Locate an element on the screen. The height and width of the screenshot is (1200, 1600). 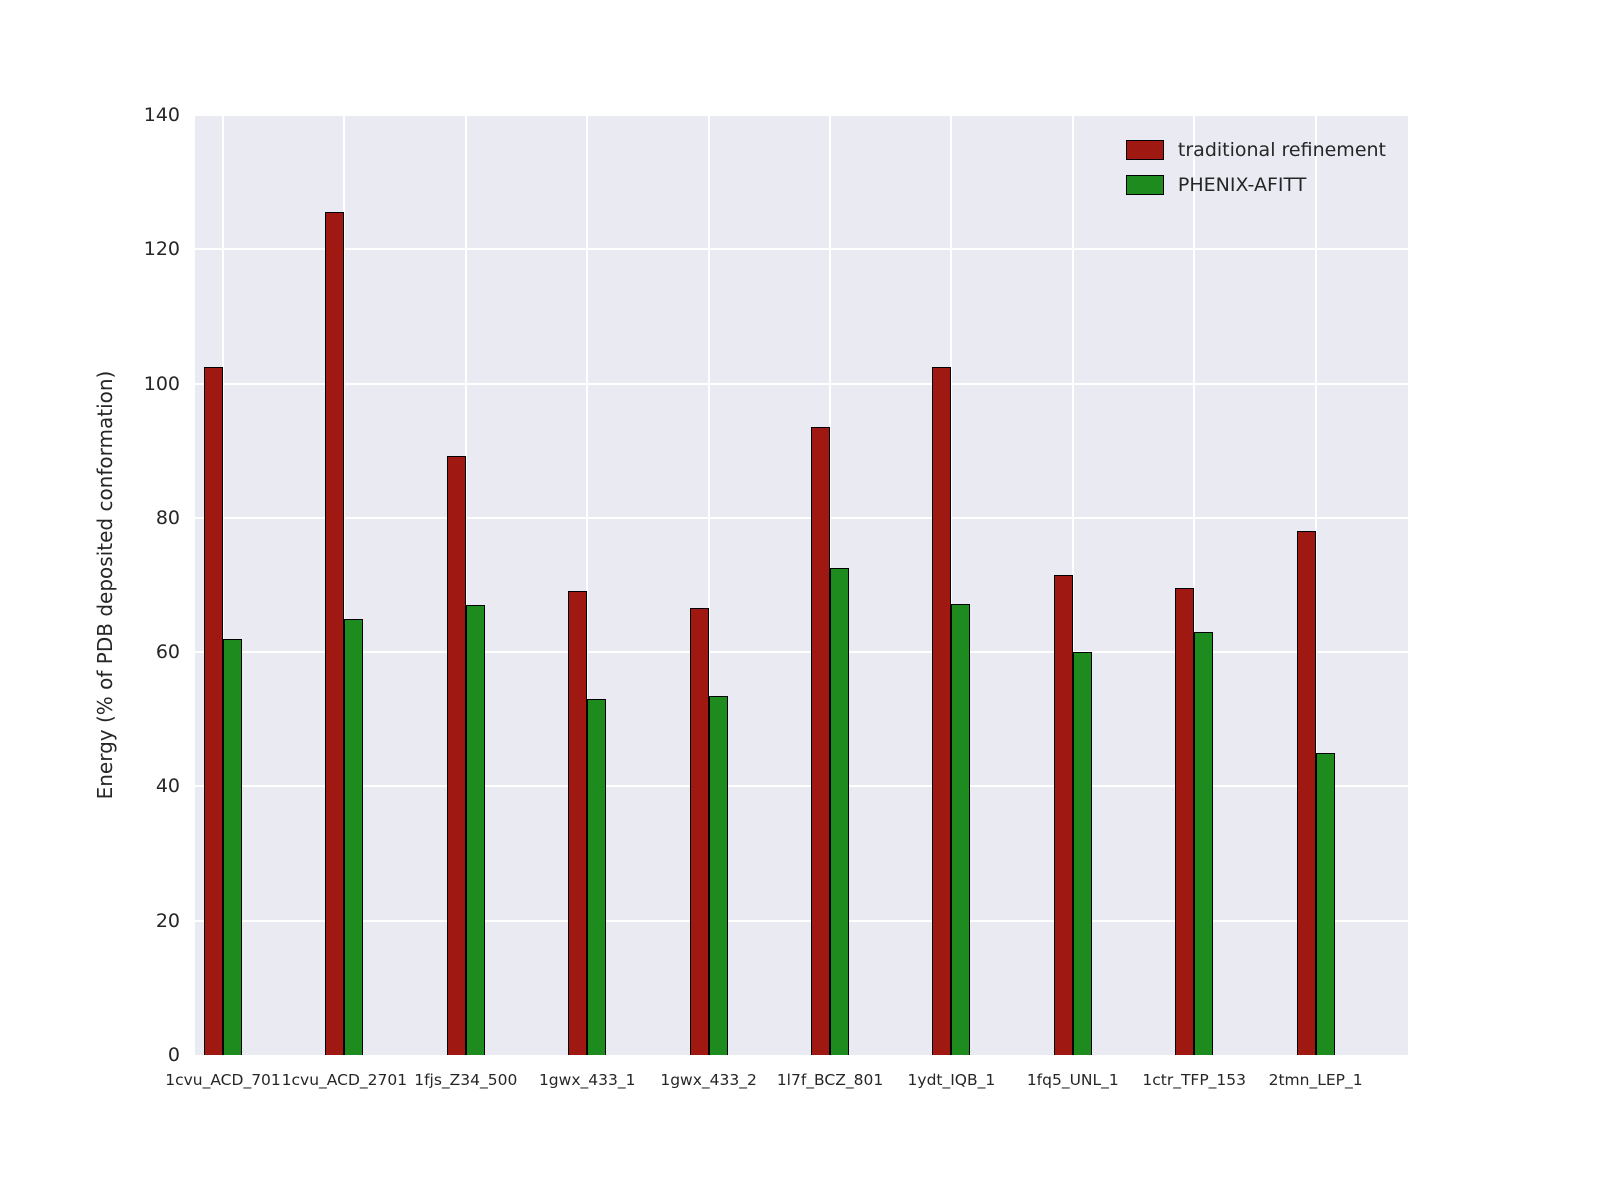
bar-1cvu_ACD_2701-afitt is located at coordinates (354, 836).